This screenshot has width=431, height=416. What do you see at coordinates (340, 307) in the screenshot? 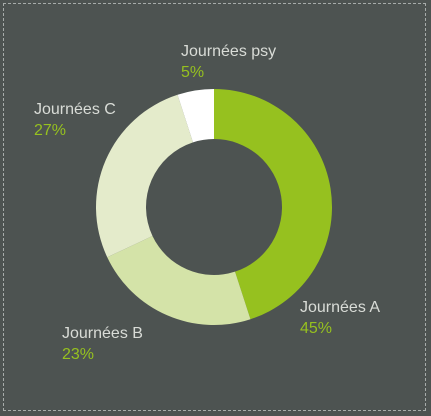
I see `slice-label-0: Journées A` at bounding box center [340, 307].